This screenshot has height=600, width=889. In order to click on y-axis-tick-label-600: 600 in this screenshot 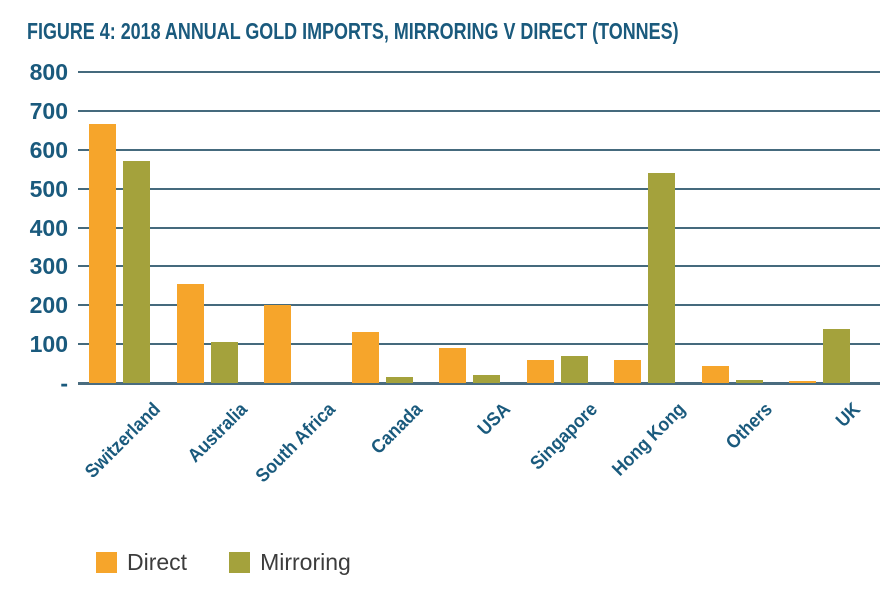, I will do `click(48, 149)`.